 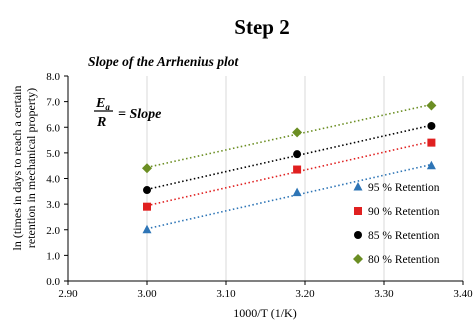 What do you see at coordinates (17, 168) in the screenshot?
I see `ylabel-line-1: ln (times in days to reach a certain` at bounding box center [17, 168].